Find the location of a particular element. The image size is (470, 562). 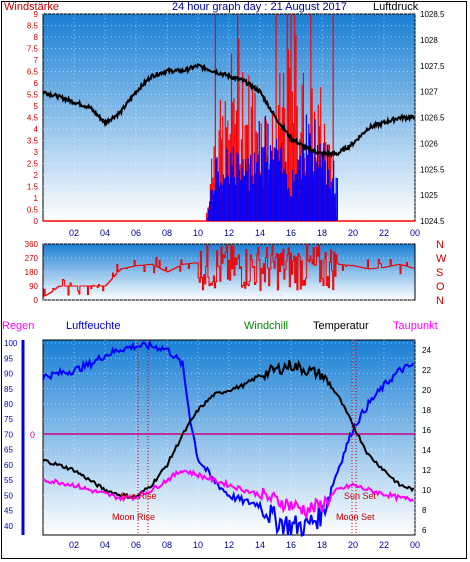

humidity-tick: 50 is located at coordinates (8, 495).